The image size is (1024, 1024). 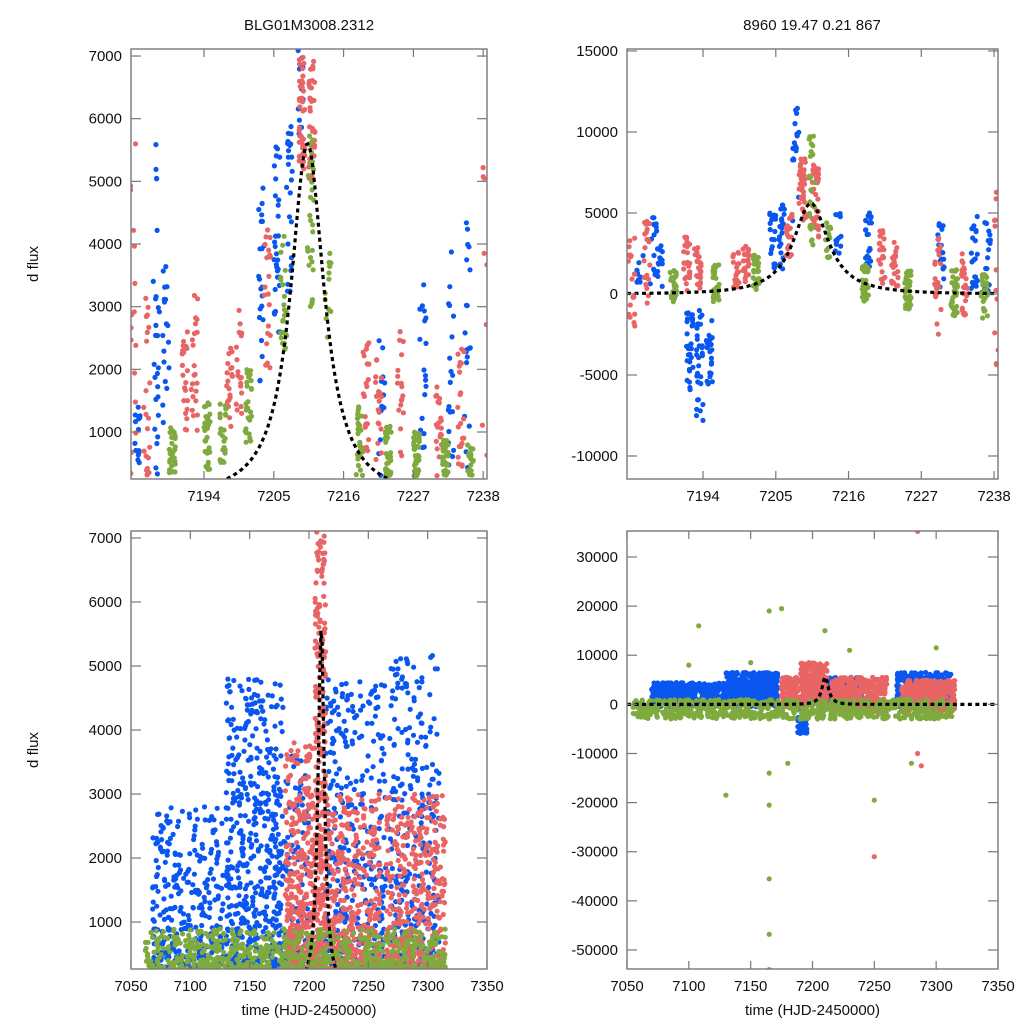 I want to click on y-tick-label: 5000, so click(x=105, y=181).